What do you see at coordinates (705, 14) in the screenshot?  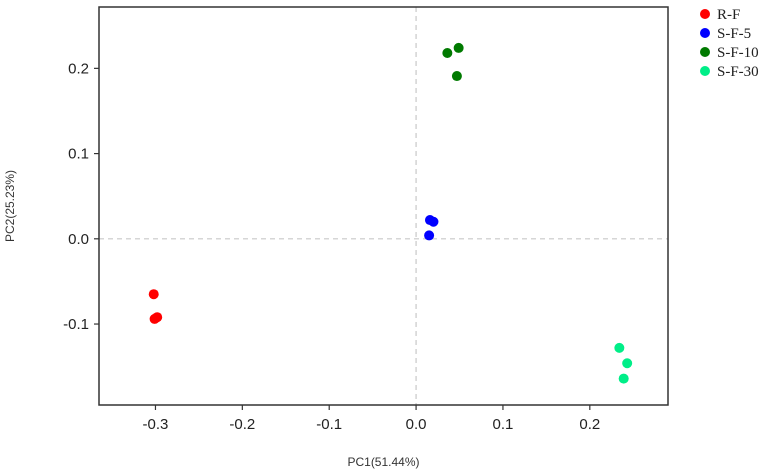 I see `legend-marker-r-f` at bounding box center [705, 14].